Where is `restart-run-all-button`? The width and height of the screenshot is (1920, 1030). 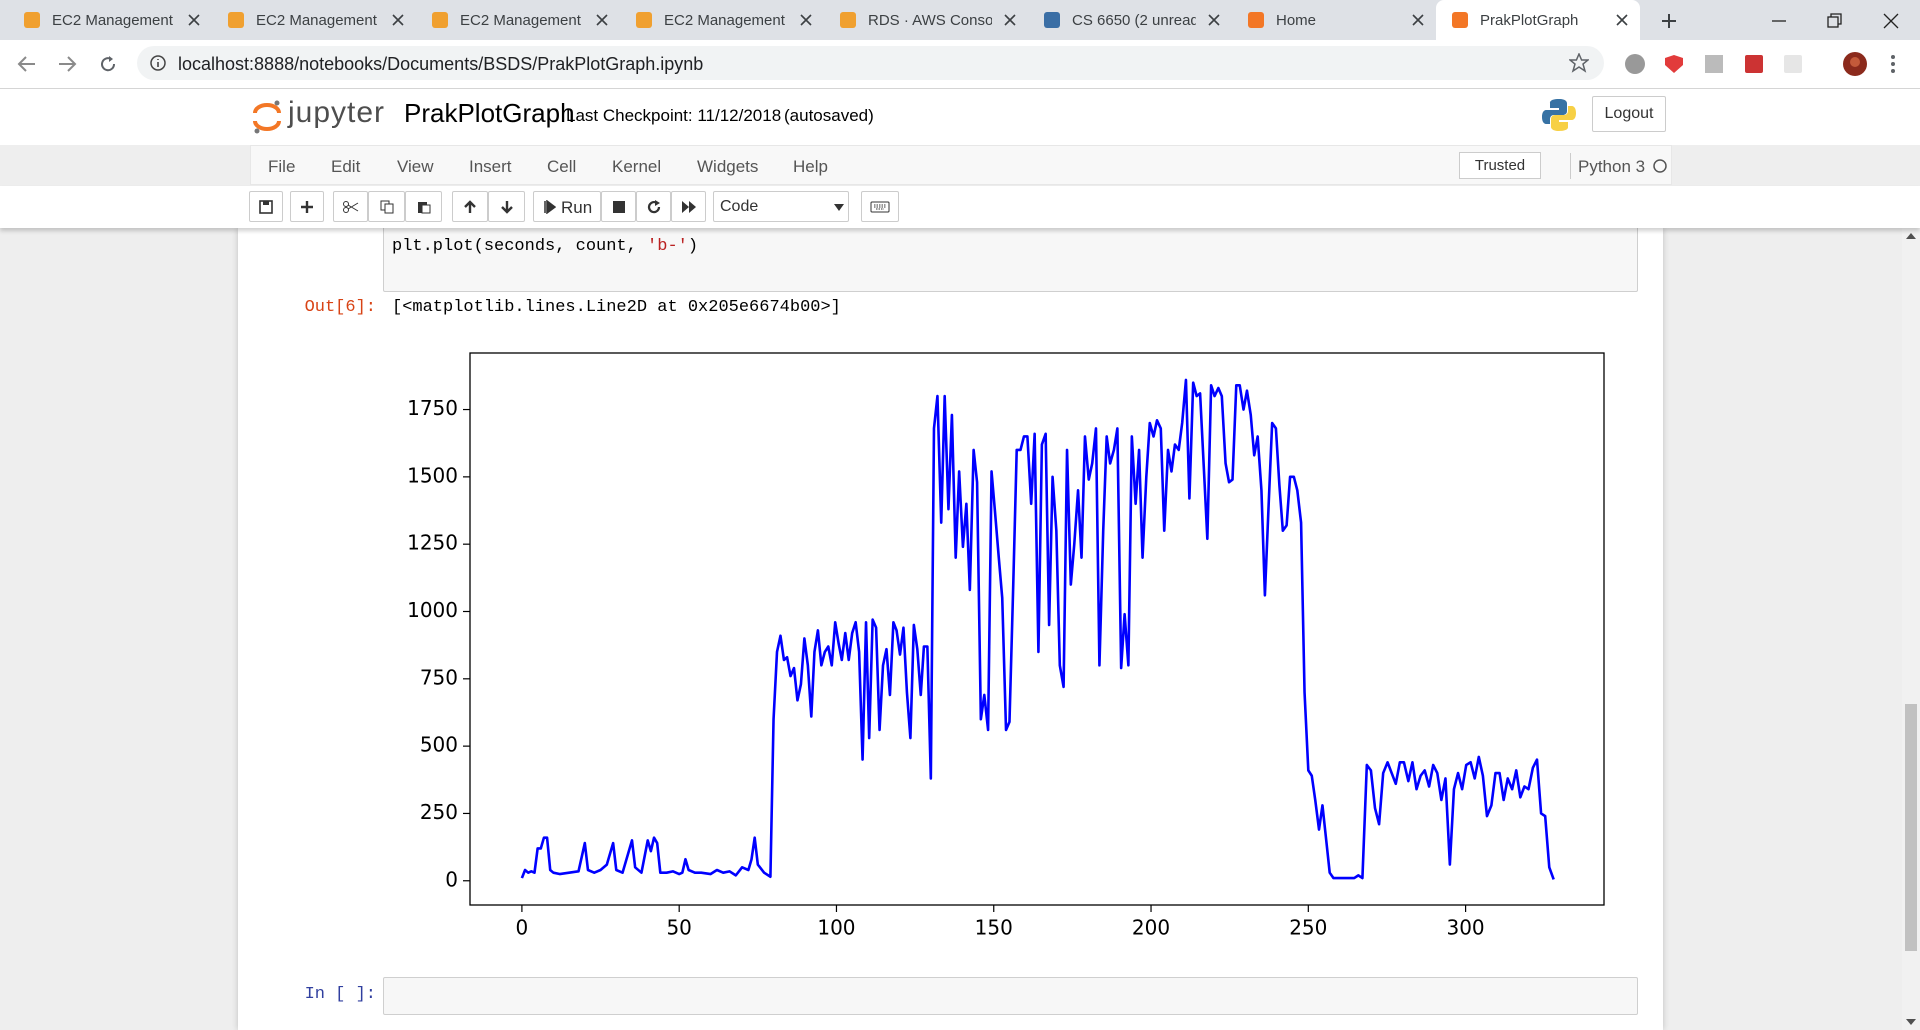 restart-run-all-button is located at coordinates (688, 206).